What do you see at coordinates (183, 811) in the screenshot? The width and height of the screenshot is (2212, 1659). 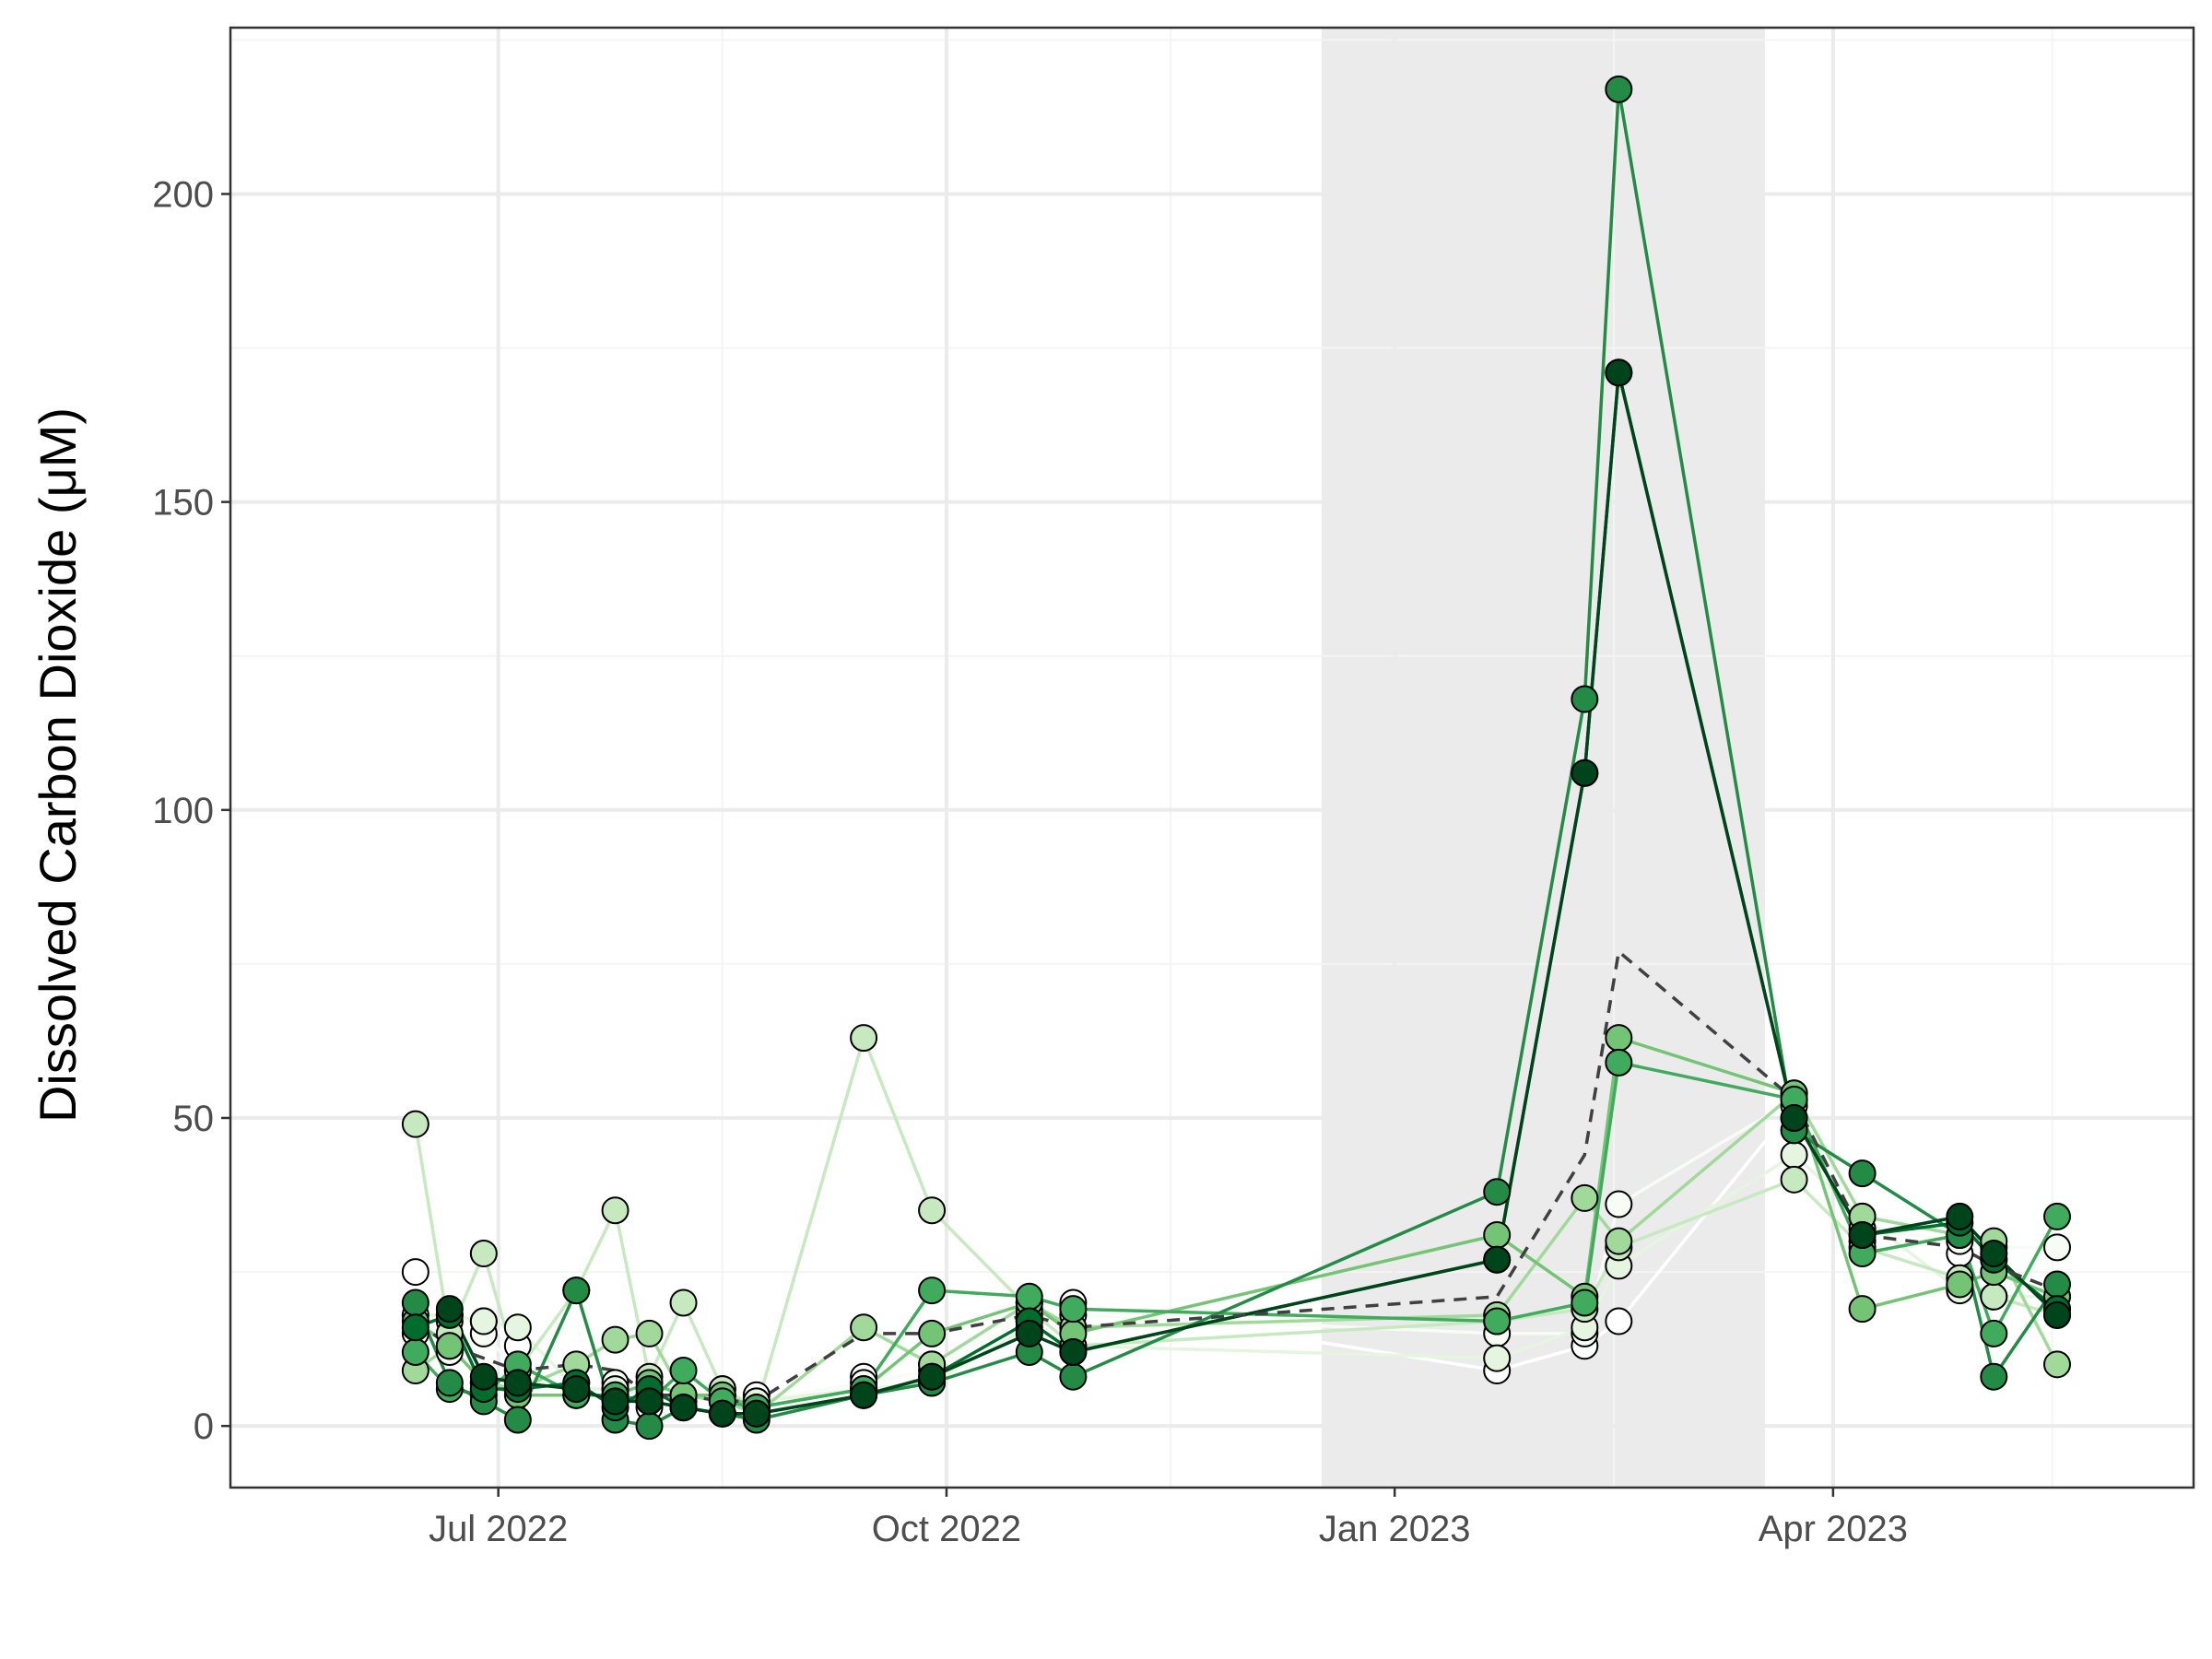 I see `y-tick-label: 100` at bounding box center [183, 811].